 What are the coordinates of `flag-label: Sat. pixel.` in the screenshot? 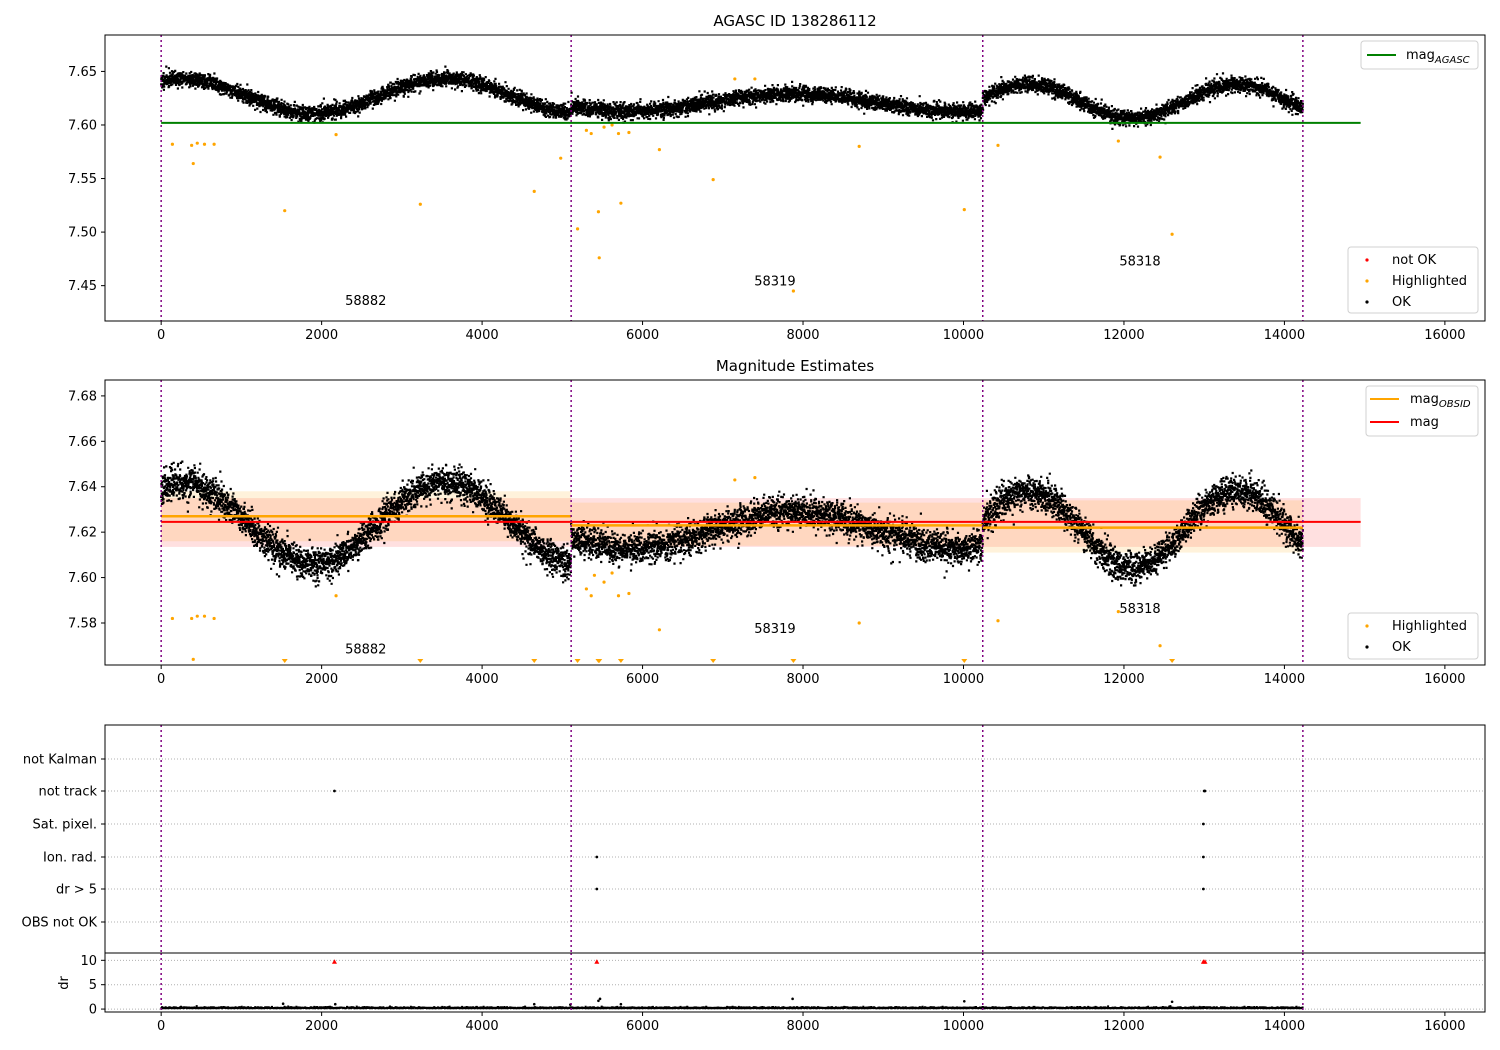 It's located at (65, 825).